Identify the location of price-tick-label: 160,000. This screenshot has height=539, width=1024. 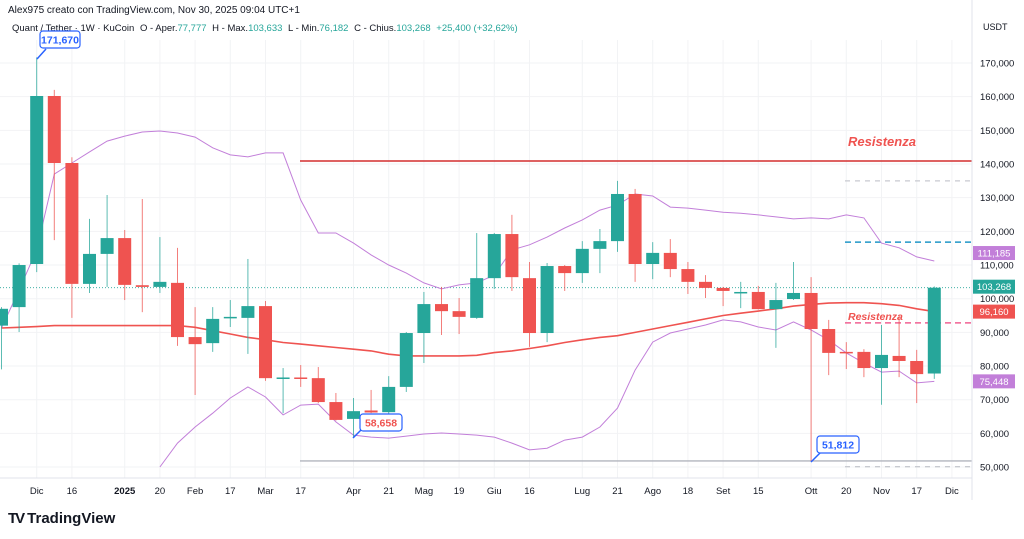
(997, 97).